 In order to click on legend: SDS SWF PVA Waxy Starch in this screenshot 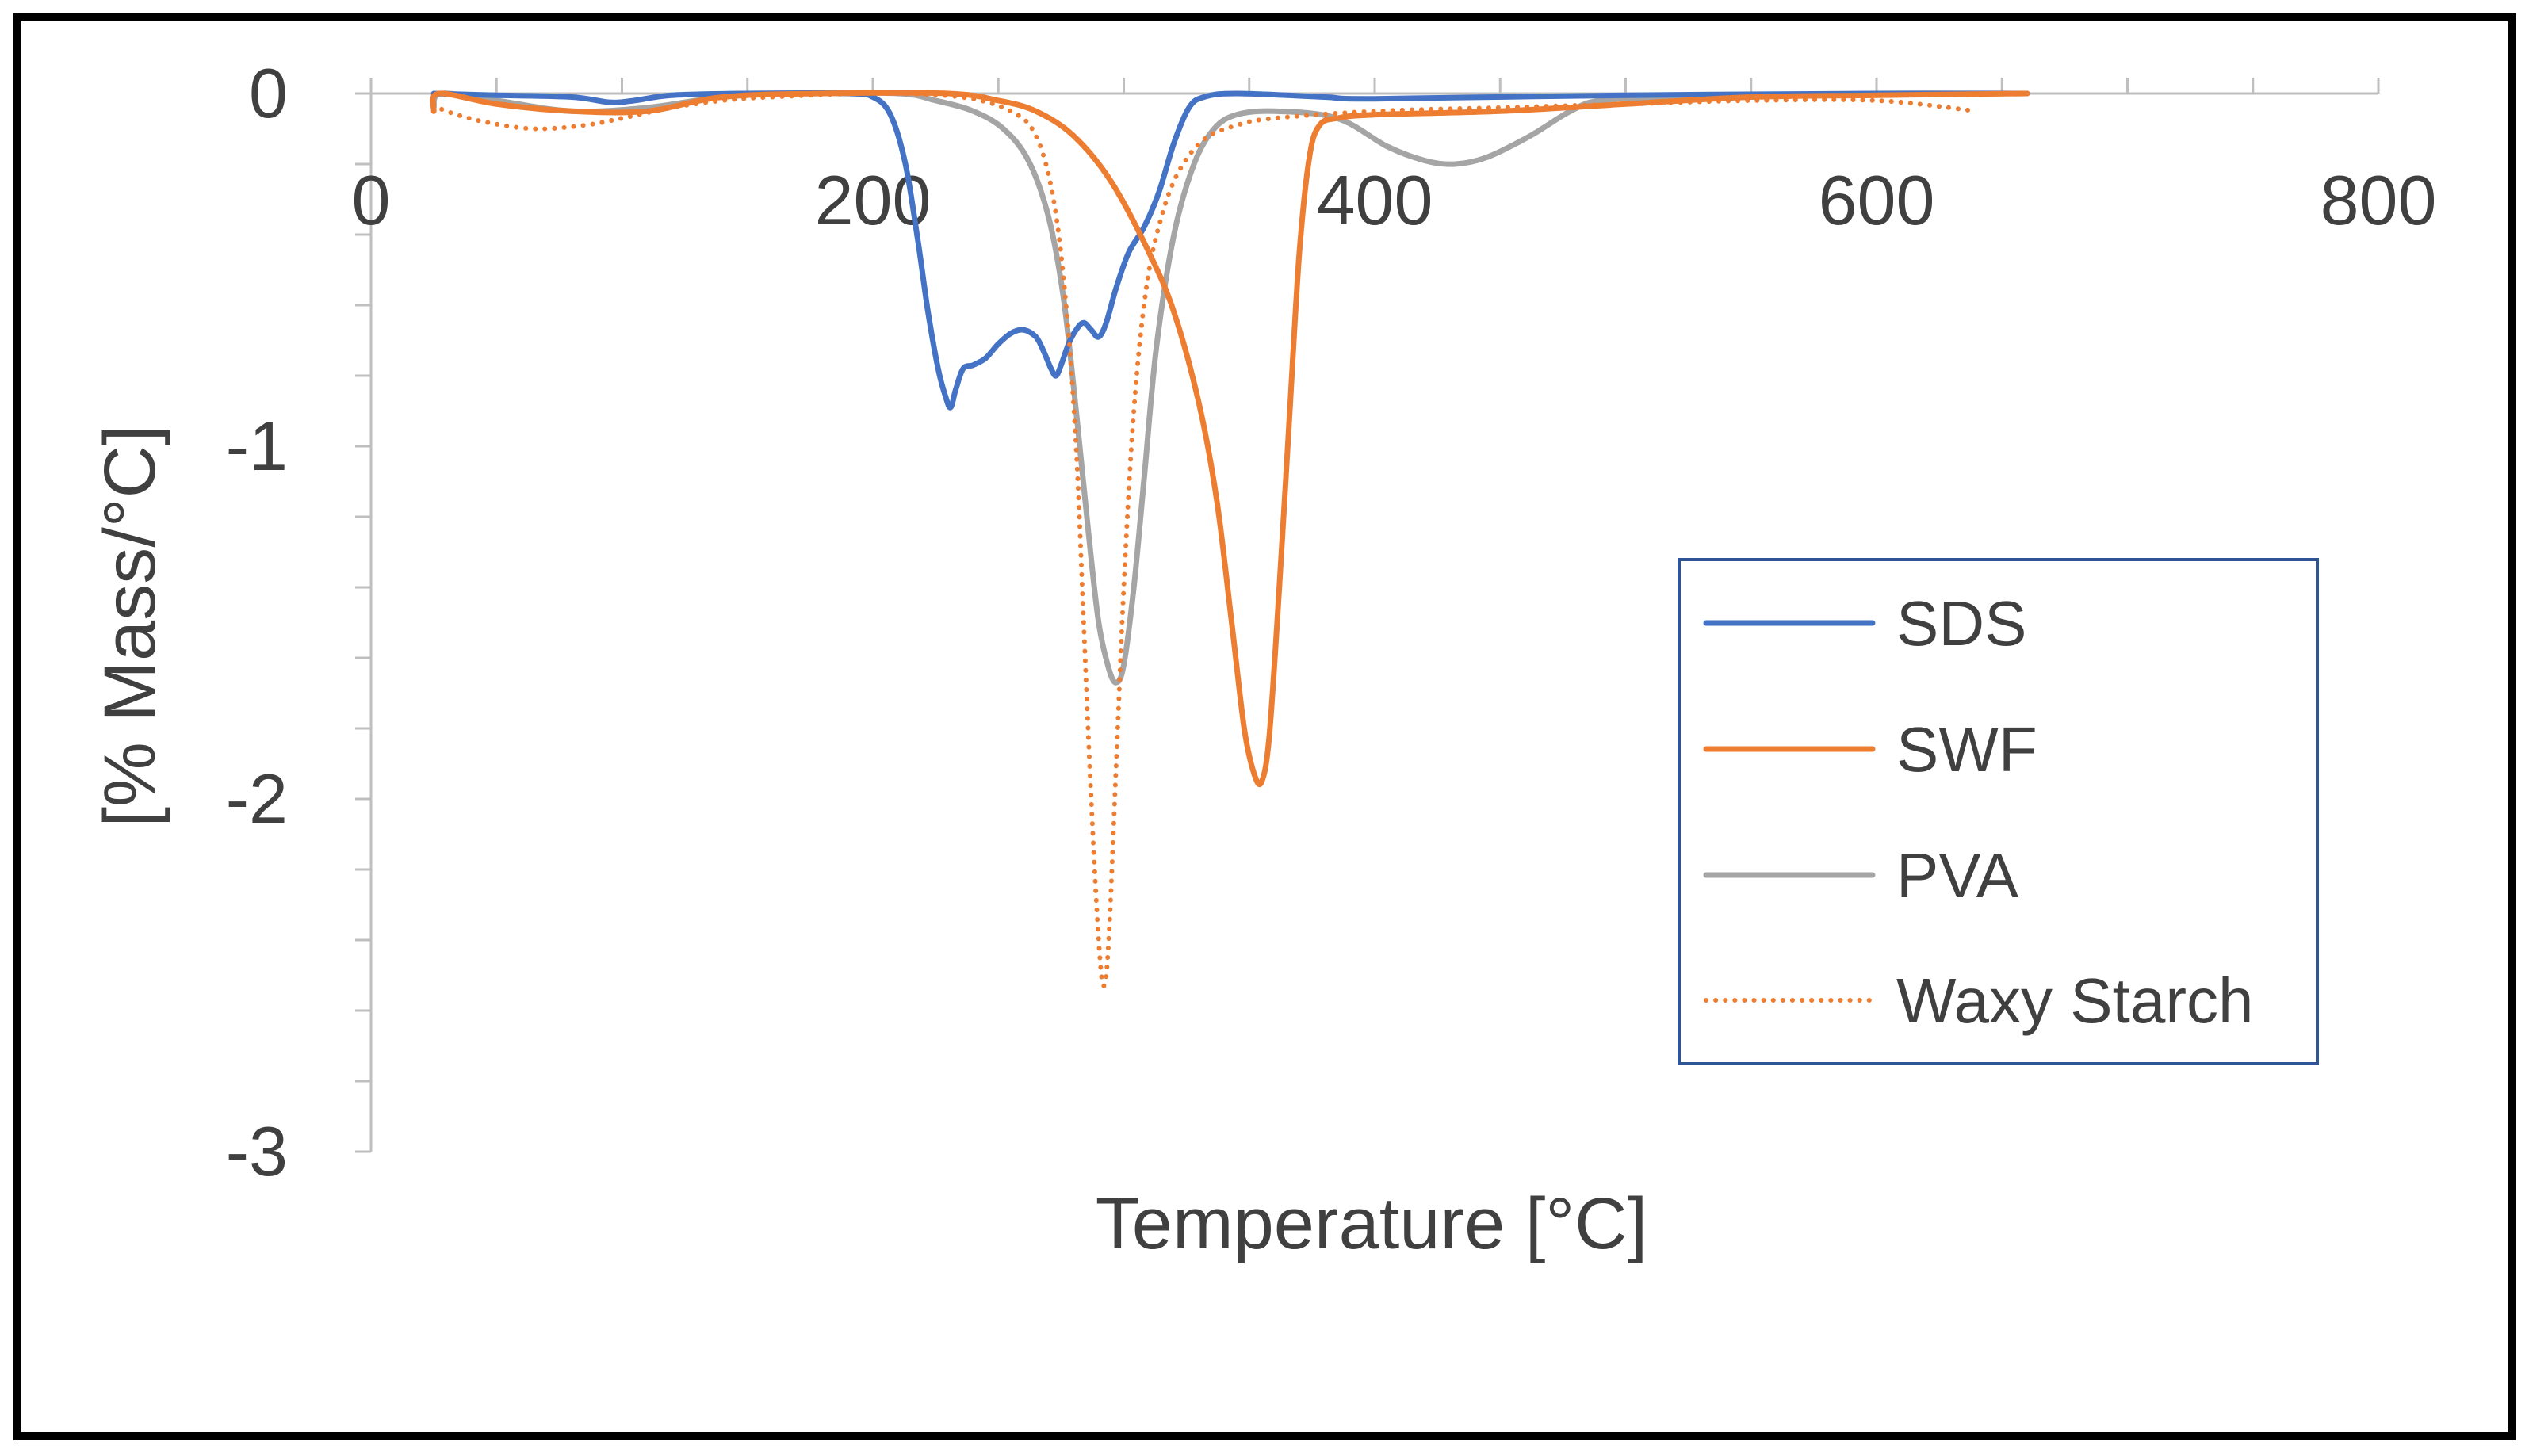, I will do `click(1999, 811)`.